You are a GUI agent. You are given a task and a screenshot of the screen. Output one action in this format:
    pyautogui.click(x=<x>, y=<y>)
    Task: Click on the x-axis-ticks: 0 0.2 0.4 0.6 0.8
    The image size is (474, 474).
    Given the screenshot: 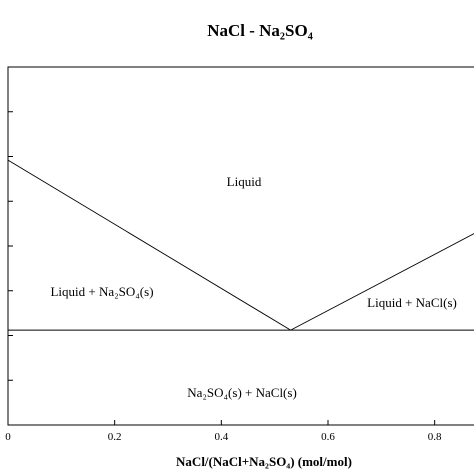 What is the action you would take?
    pyautogui.click(x=223, y=431)
    